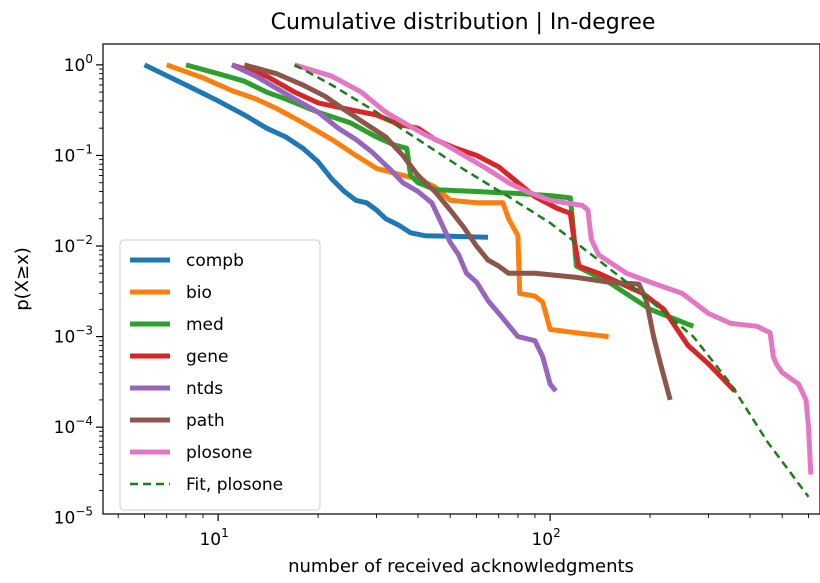 This screenshot has height=583, width=820. What do you see at coordinates (234, 485) in the screenshot?
I see `legend-label-fit-plosone: Fit, plosone` at bounding box center [234, 485].